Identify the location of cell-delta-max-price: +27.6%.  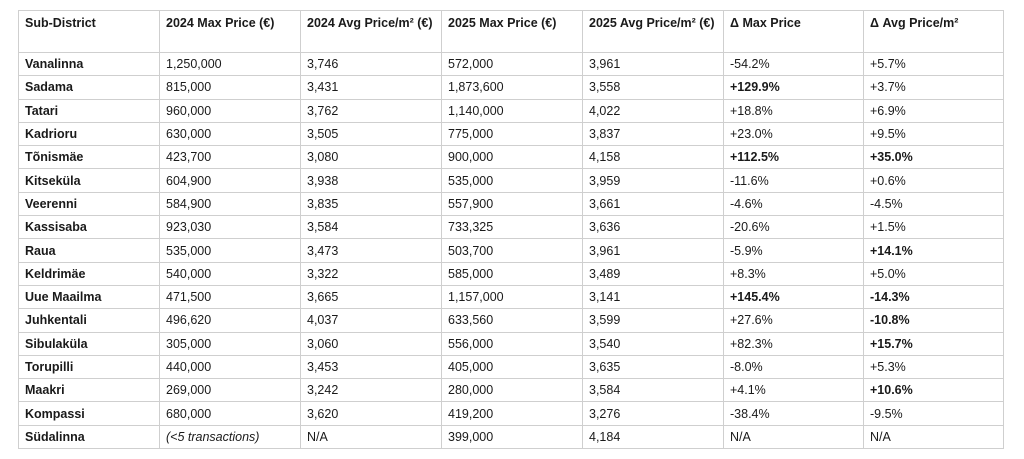
(793, 320).